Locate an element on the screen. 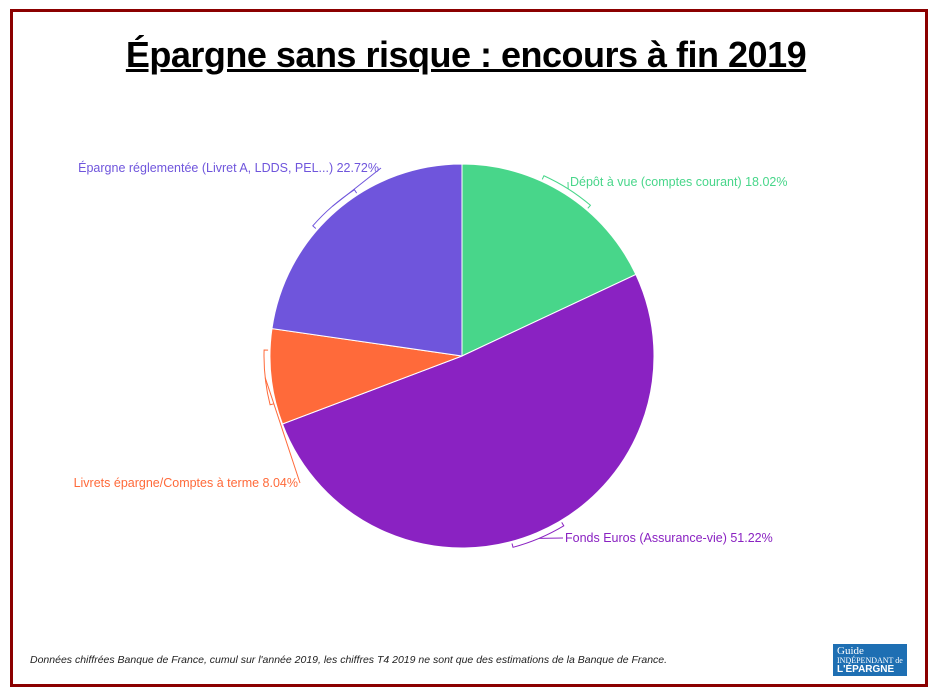 The image size is (936, 691). logo-line-2: INDÉPENDANT de is located at coordinates (870, 660).